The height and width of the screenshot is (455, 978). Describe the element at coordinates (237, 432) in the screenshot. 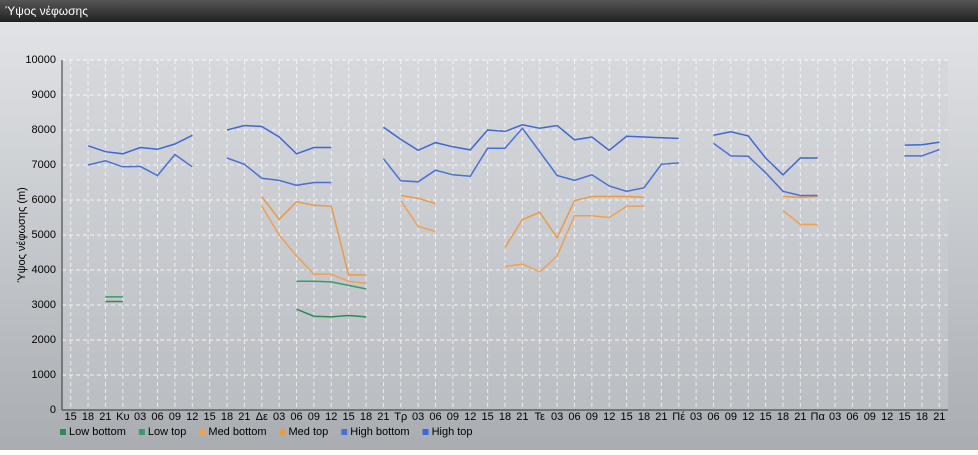

I see `legend-label: Med bottom` at that location.